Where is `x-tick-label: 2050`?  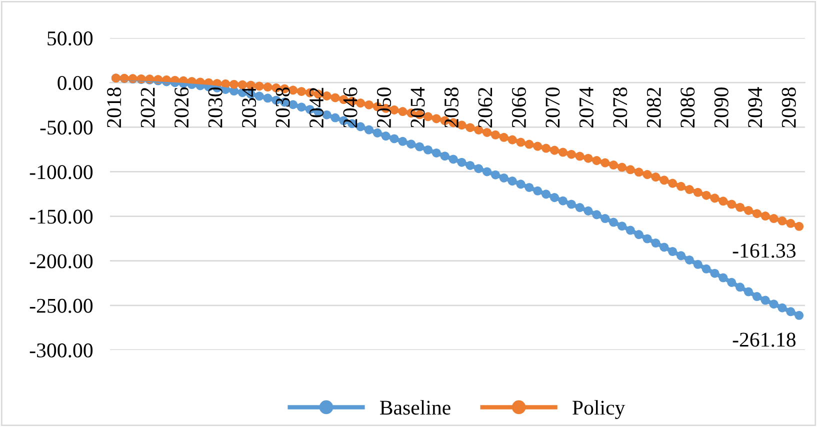
x-tick-label: 2050 is located at coordinates (384, 108).